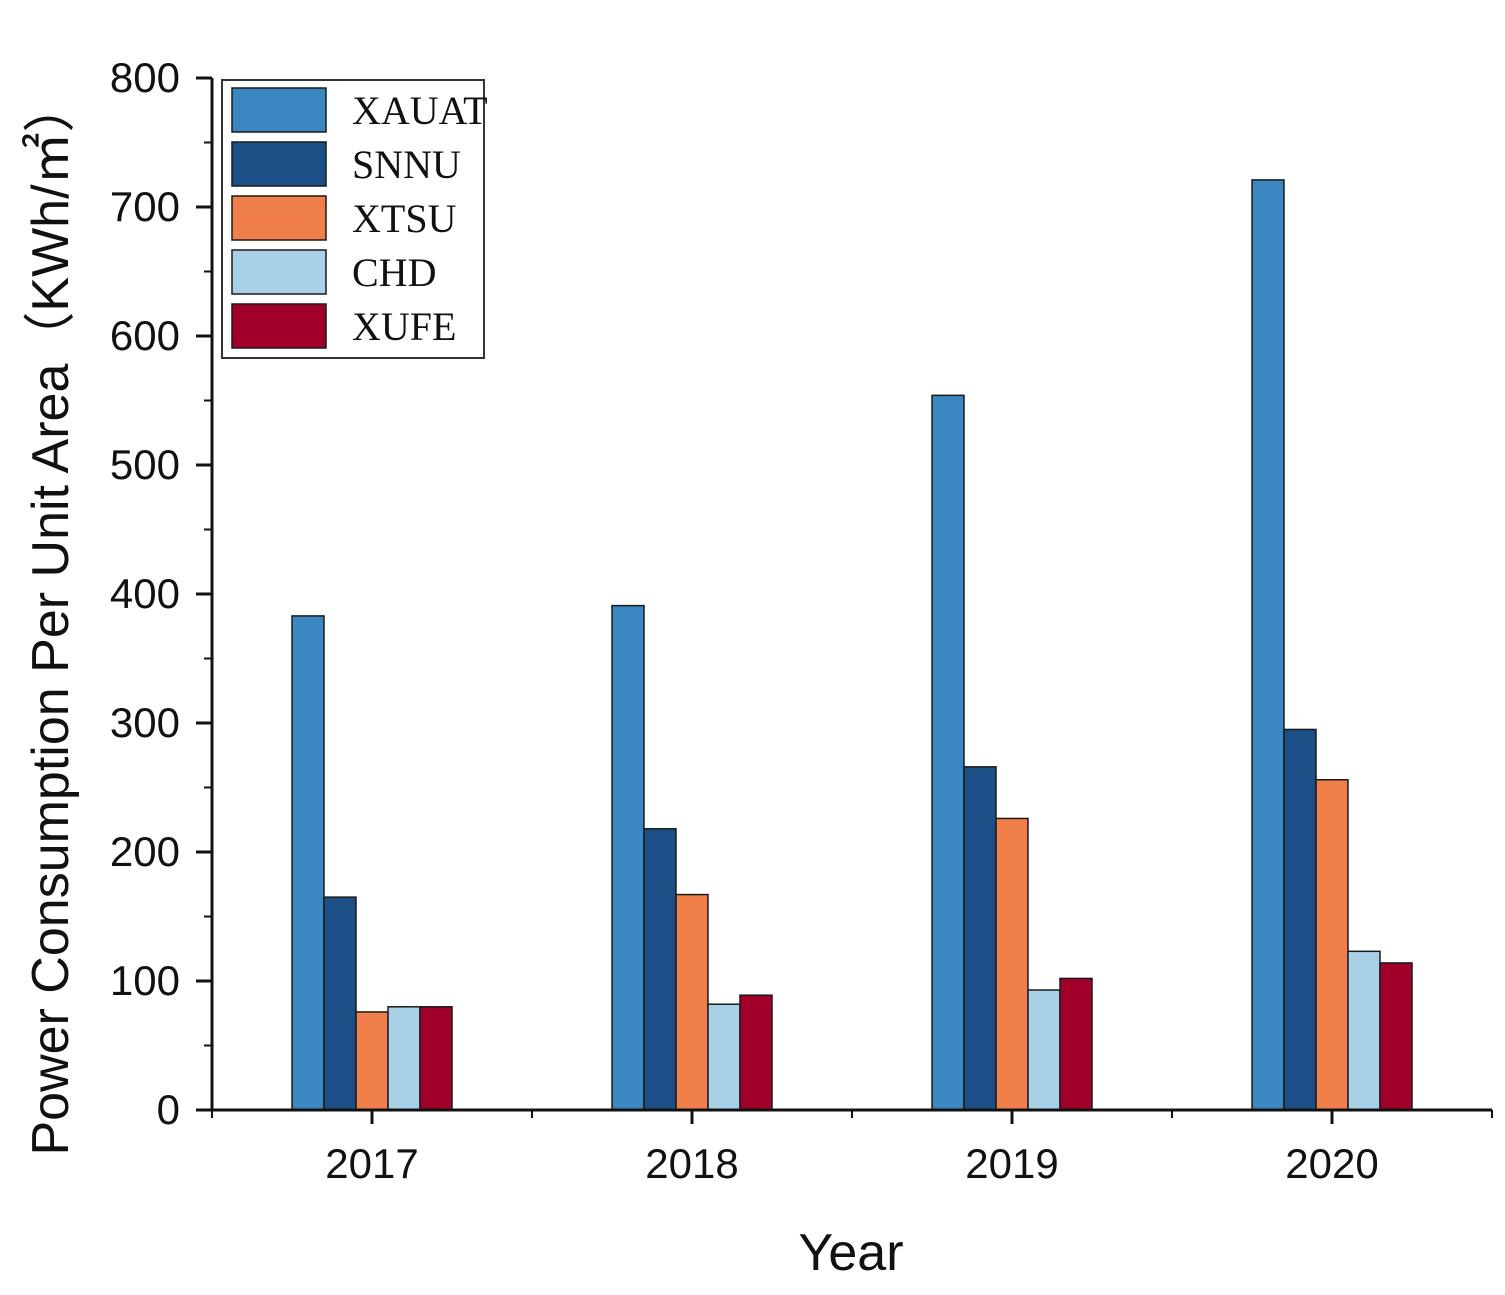  I want to click on bar-CHD-2020, so click(1364, 1030).